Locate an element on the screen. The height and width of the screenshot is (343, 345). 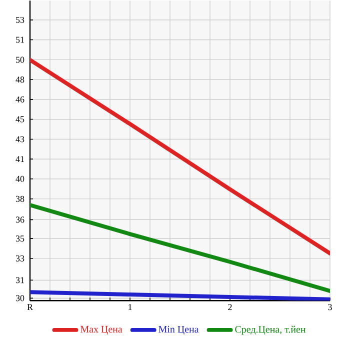
y-tick-label: 43 is located at coordinates (20, 139).